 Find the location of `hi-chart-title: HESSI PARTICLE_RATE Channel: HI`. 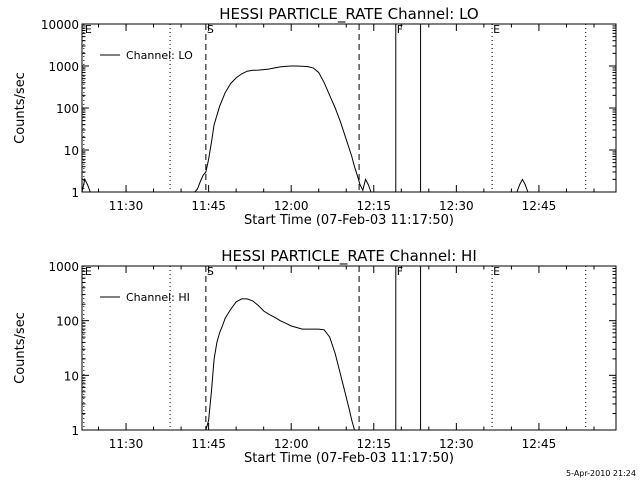

hi-chart-title: HESSI PARTICLE_RATE Channel: HI is located at coordinates (349, 256).